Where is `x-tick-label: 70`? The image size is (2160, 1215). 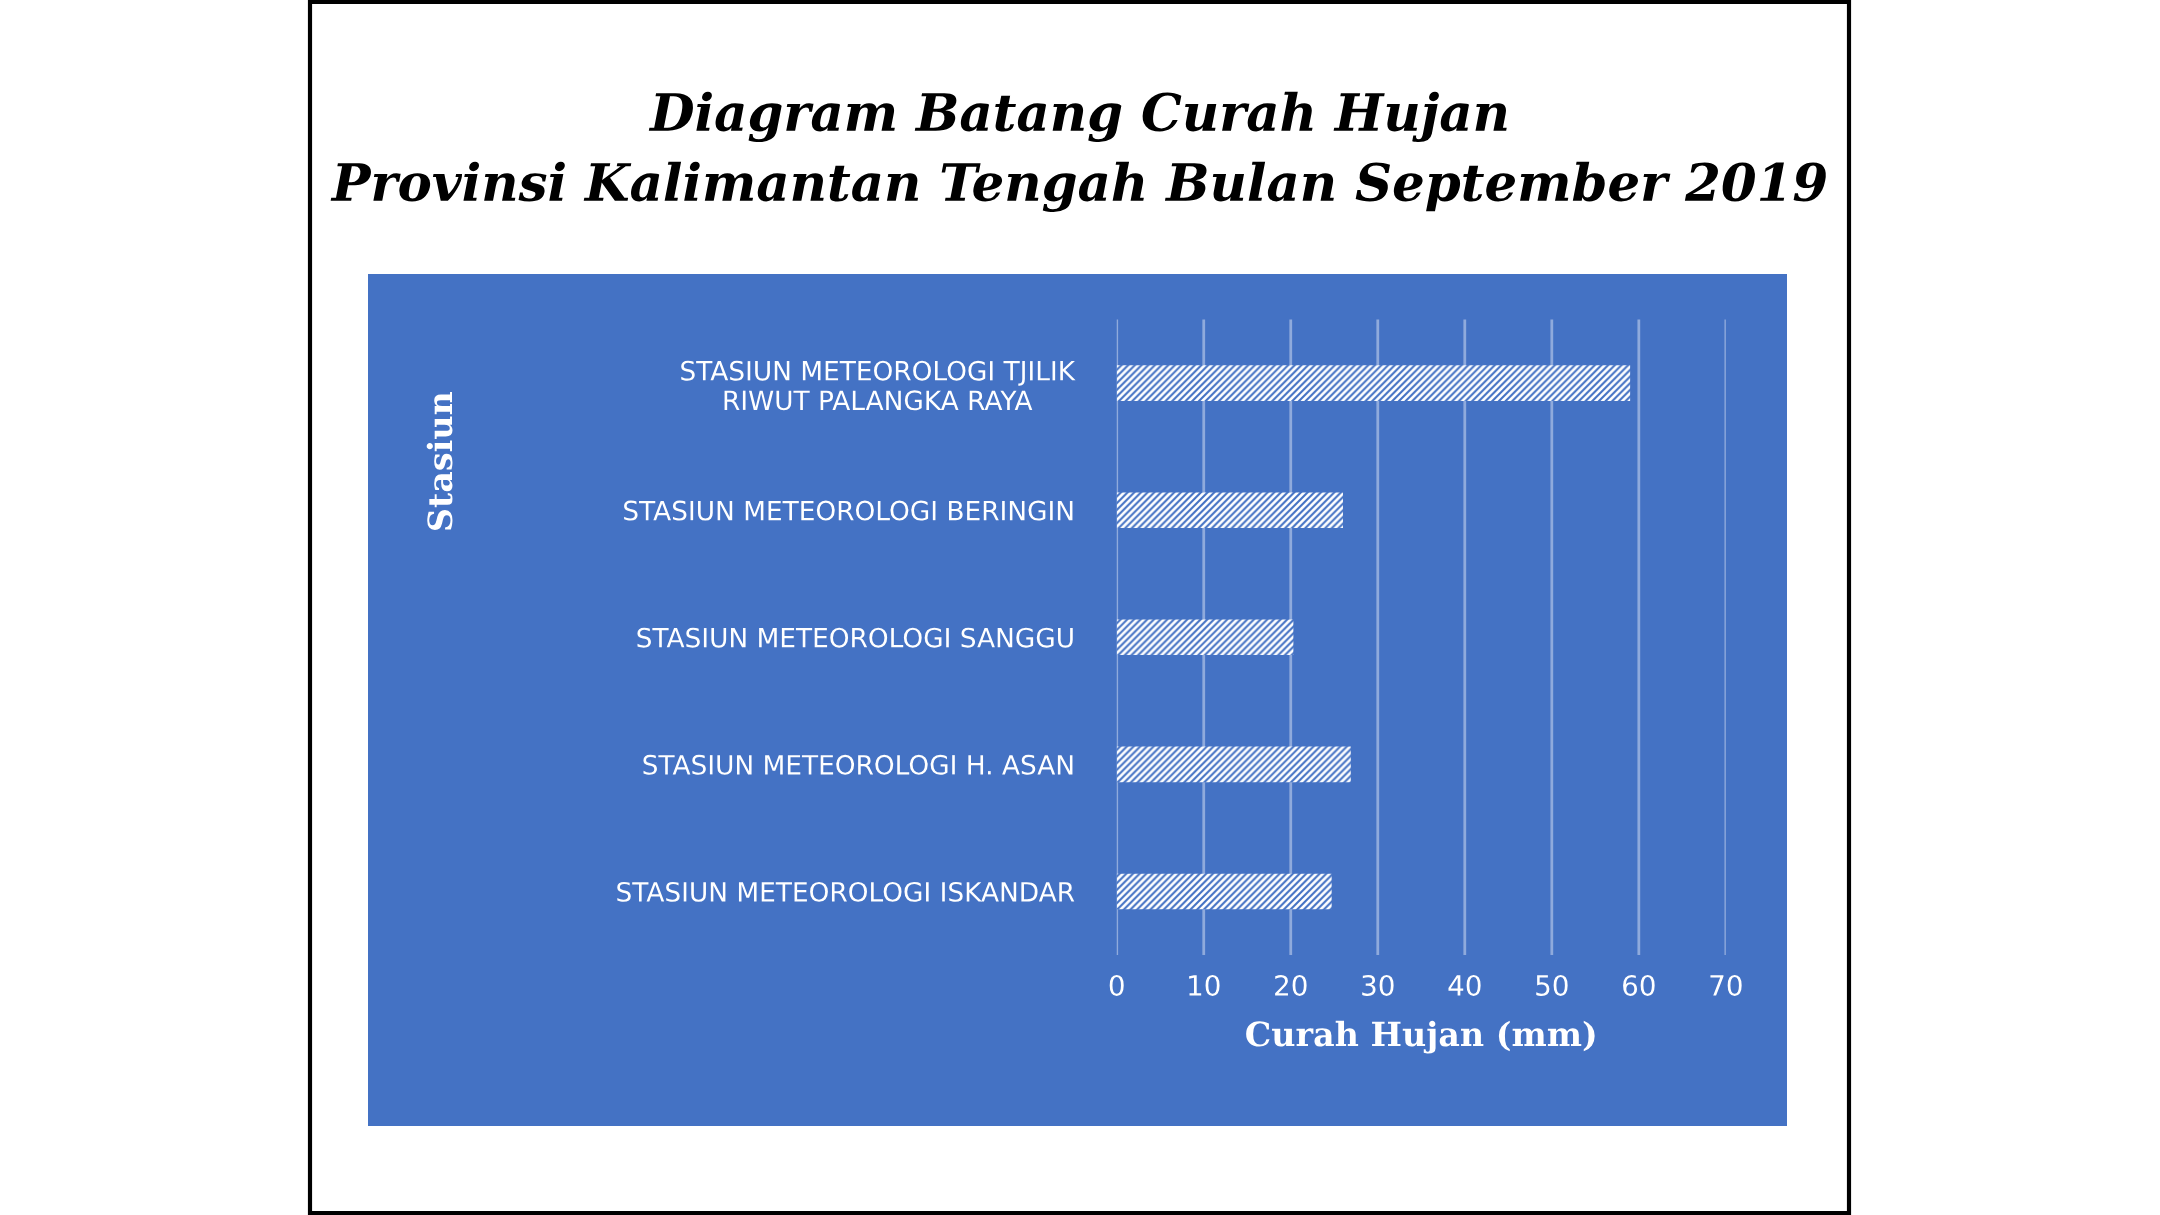 x-tick-label: 70 is located at coordinates (1726, 985).